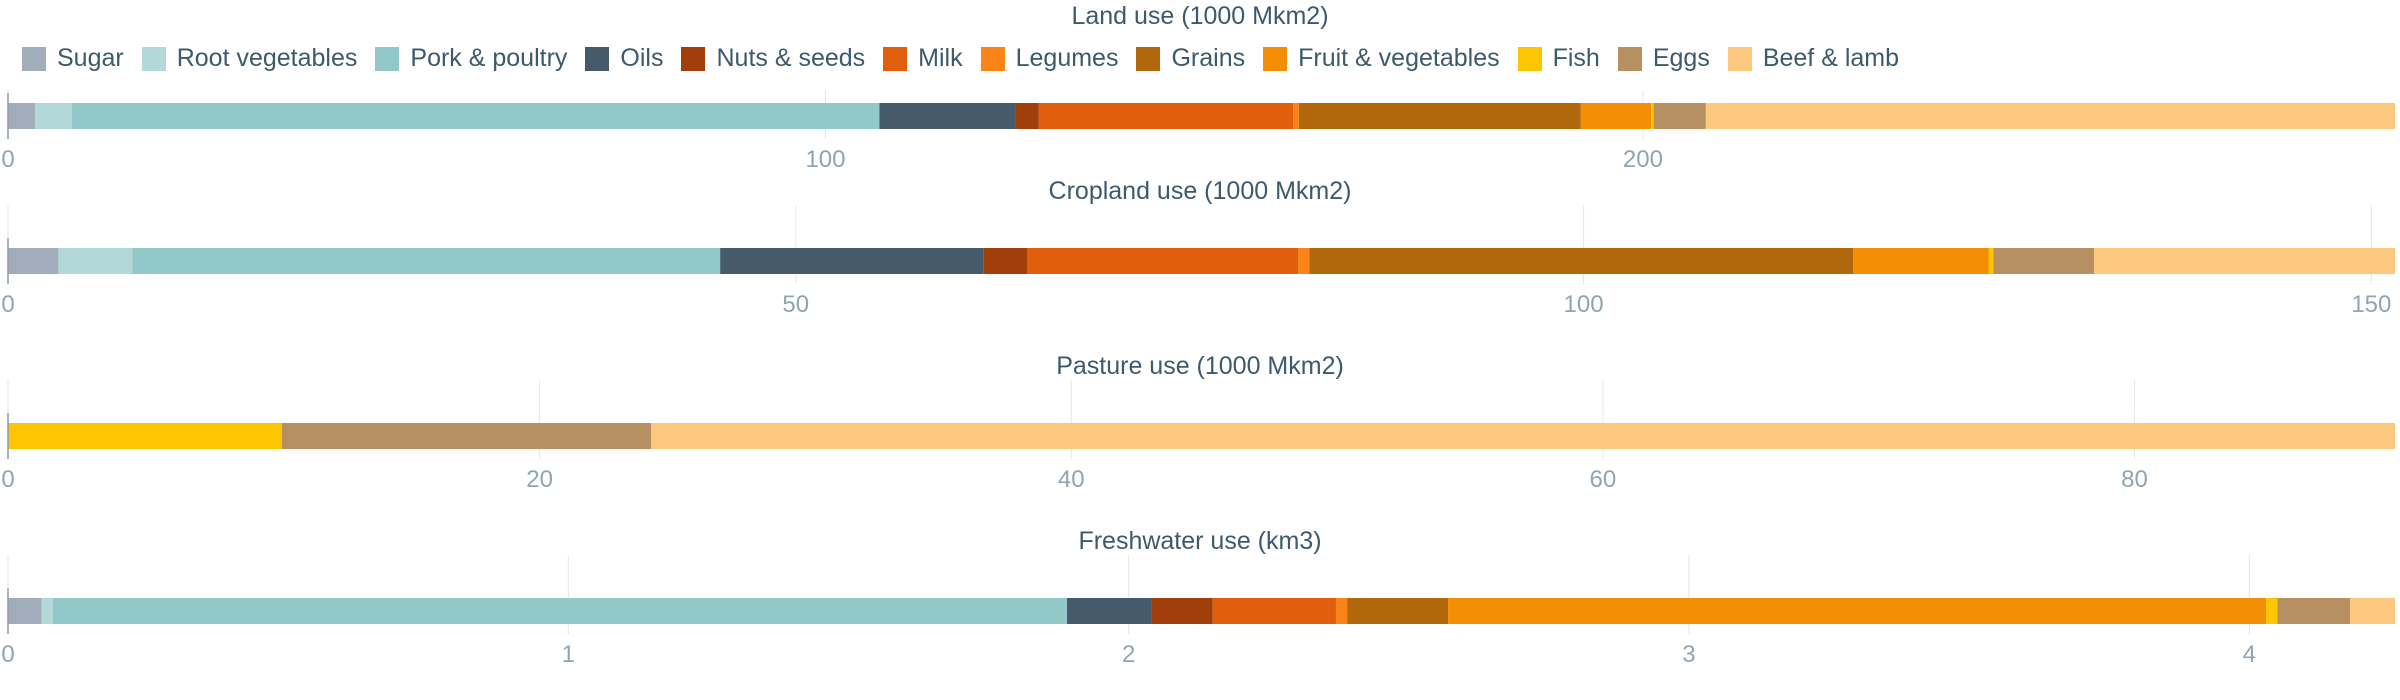  What do you see at coordinates (1399, 58) in the screenshot?
I see `legend-label: Fruit & vegetables` at bounding box center [1399, 58].